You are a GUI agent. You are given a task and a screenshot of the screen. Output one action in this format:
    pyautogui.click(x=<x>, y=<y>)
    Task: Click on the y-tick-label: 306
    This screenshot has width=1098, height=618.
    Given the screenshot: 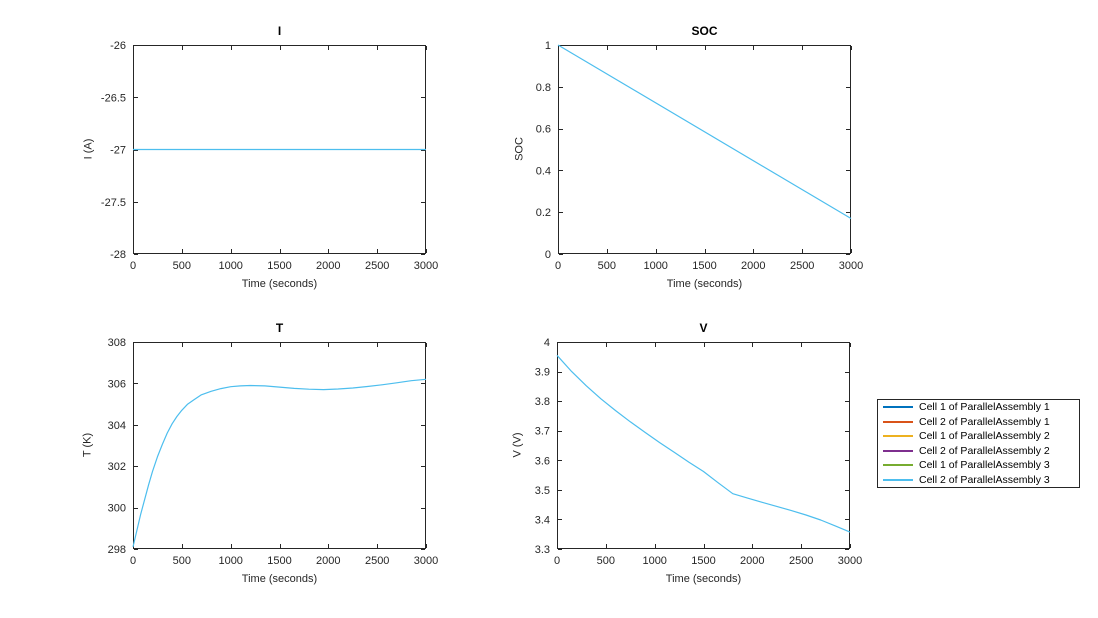 What is the action you would take?
    pyautogui.click(x=117, y=384)
    